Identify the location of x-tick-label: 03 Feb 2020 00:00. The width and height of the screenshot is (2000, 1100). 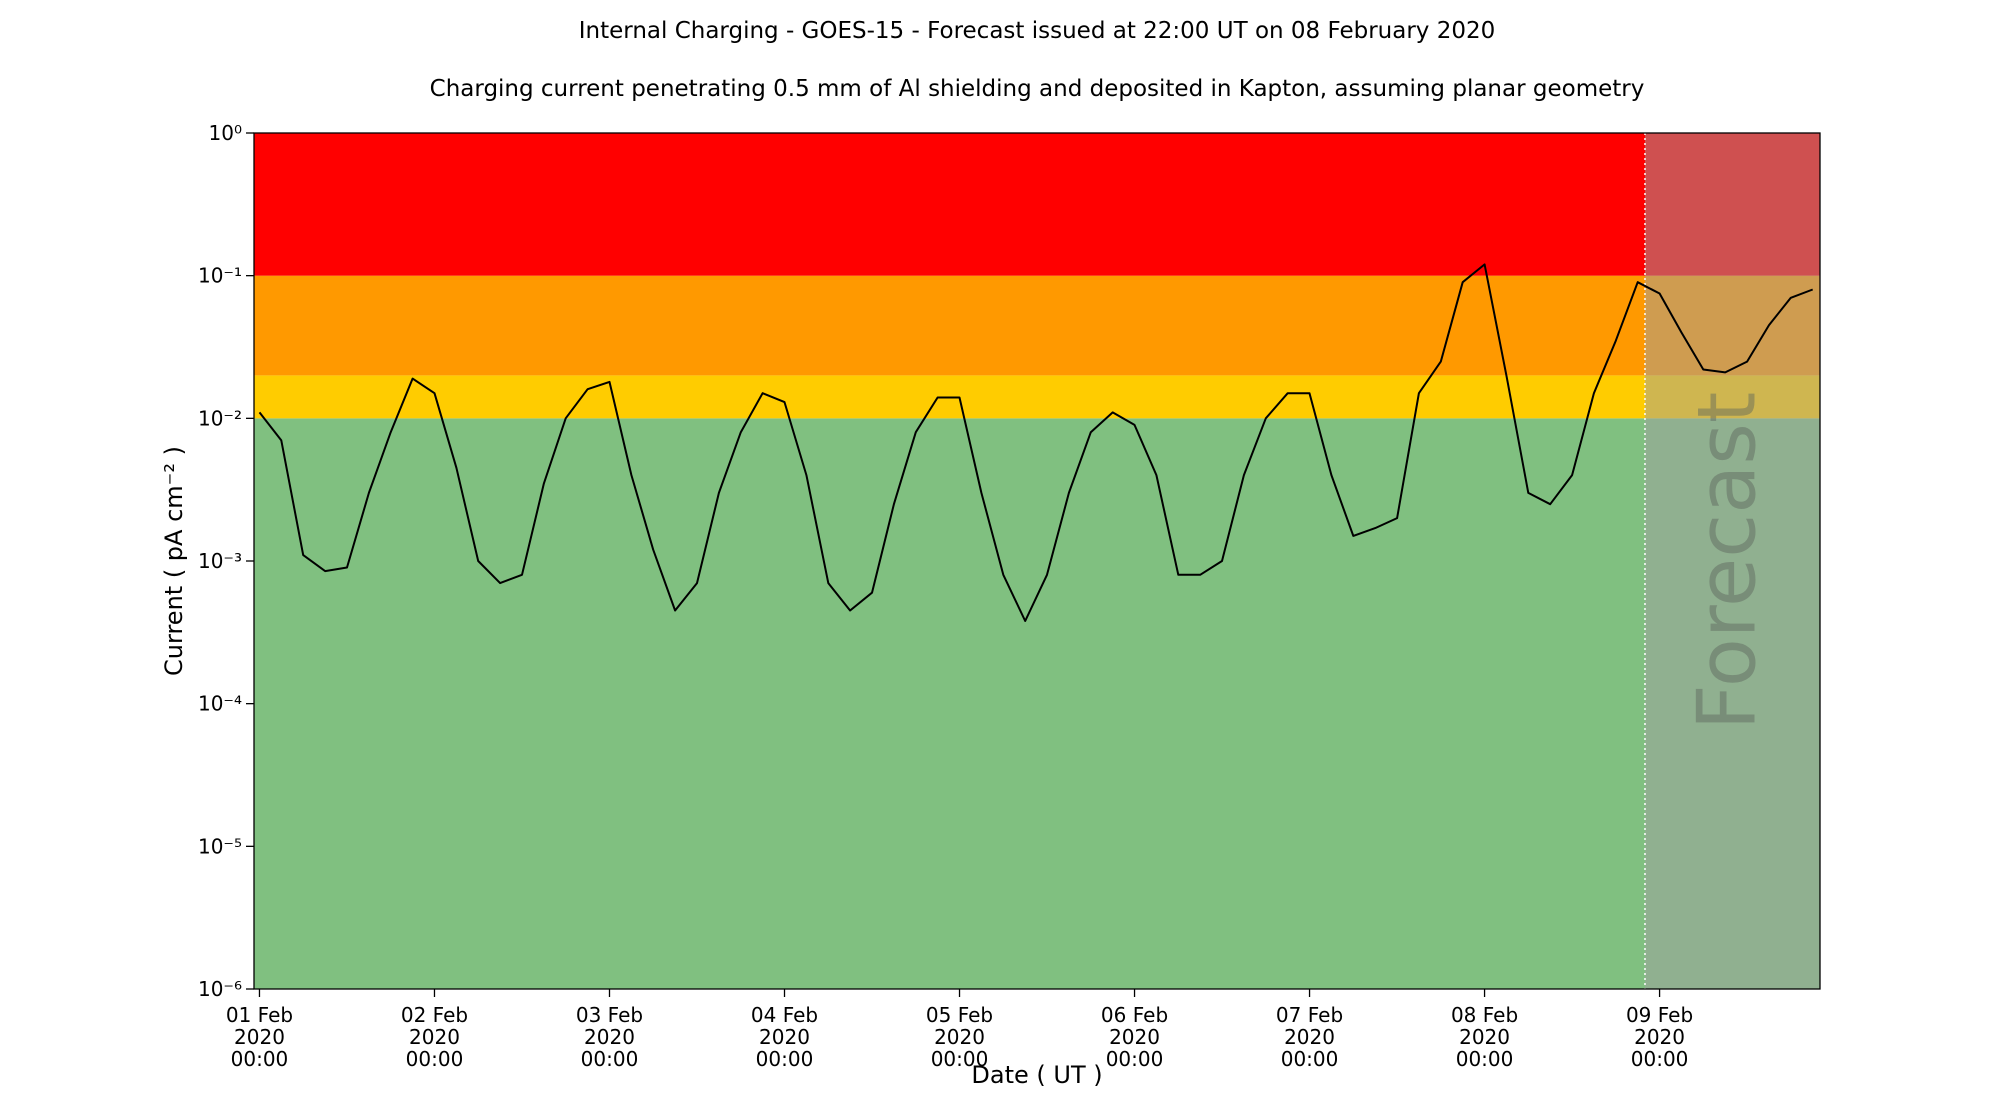
(609, 1037).